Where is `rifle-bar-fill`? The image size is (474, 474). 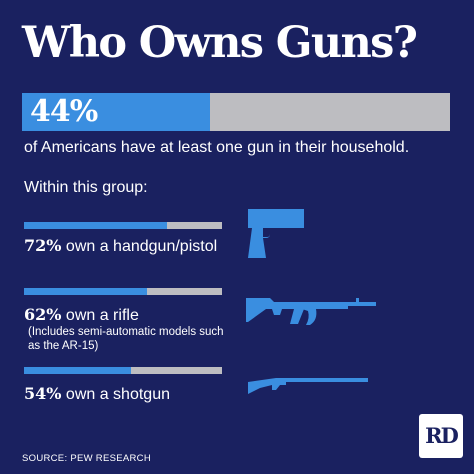
rifle-bar-fill is located at coordinates (85, 291).